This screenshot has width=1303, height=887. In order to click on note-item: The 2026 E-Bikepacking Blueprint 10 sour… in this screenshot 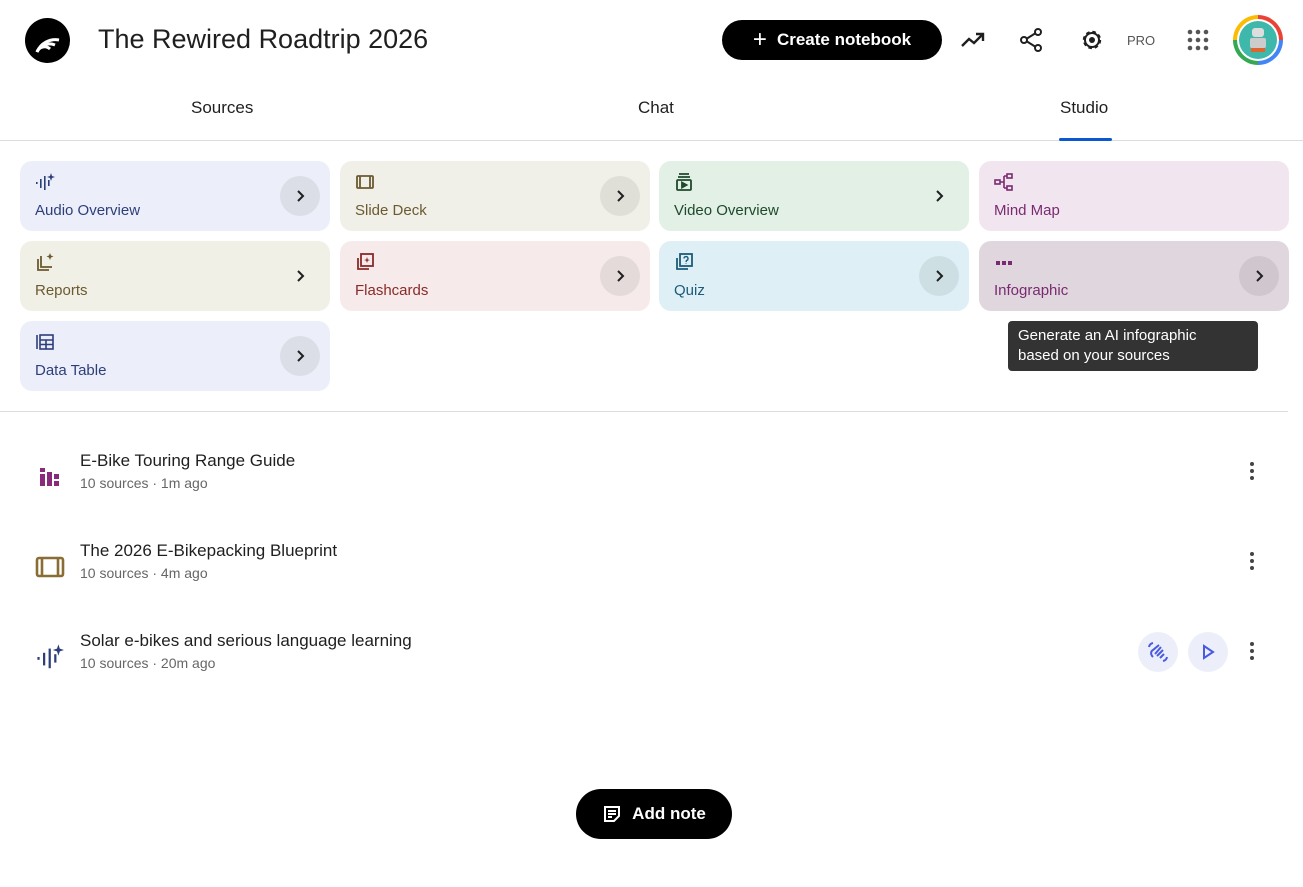, I will do `click(651, 571)`.